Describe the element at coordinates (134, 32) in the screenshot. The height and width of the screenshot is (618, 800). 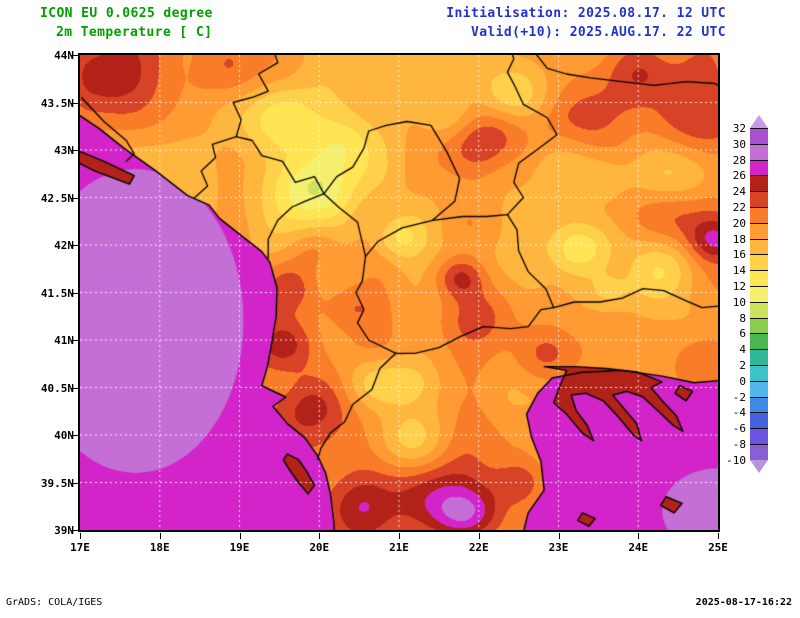
I see `parameter-title: 2m Temperature [ C]` at that location.